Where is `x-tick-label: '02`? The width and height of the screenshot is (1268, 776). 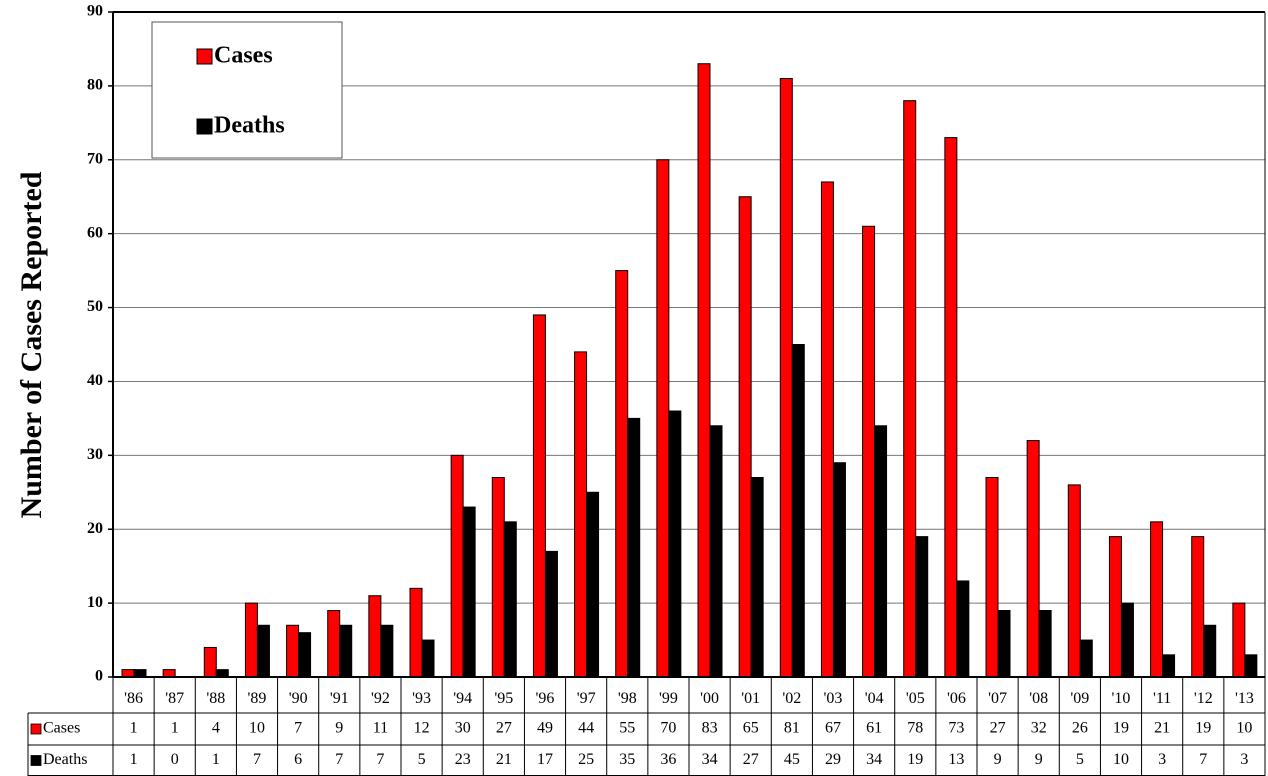 x-tick-label: '02 is located at coordinates (791, 698).